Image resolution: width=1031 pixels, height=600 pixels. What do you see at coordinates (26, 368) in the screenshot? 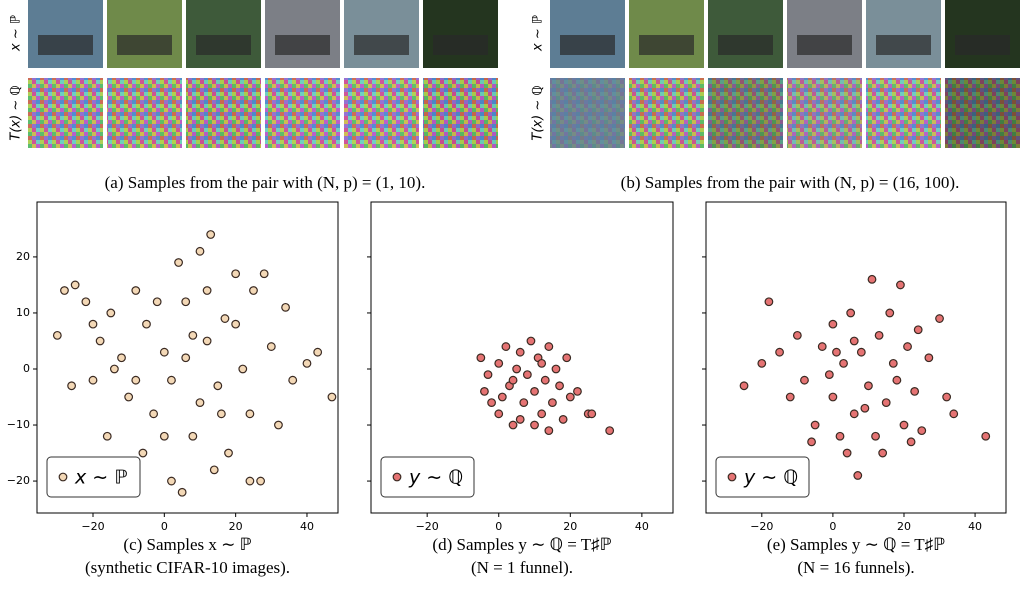
I see `y-tick-label: 0` at bounding box center [26, 368].